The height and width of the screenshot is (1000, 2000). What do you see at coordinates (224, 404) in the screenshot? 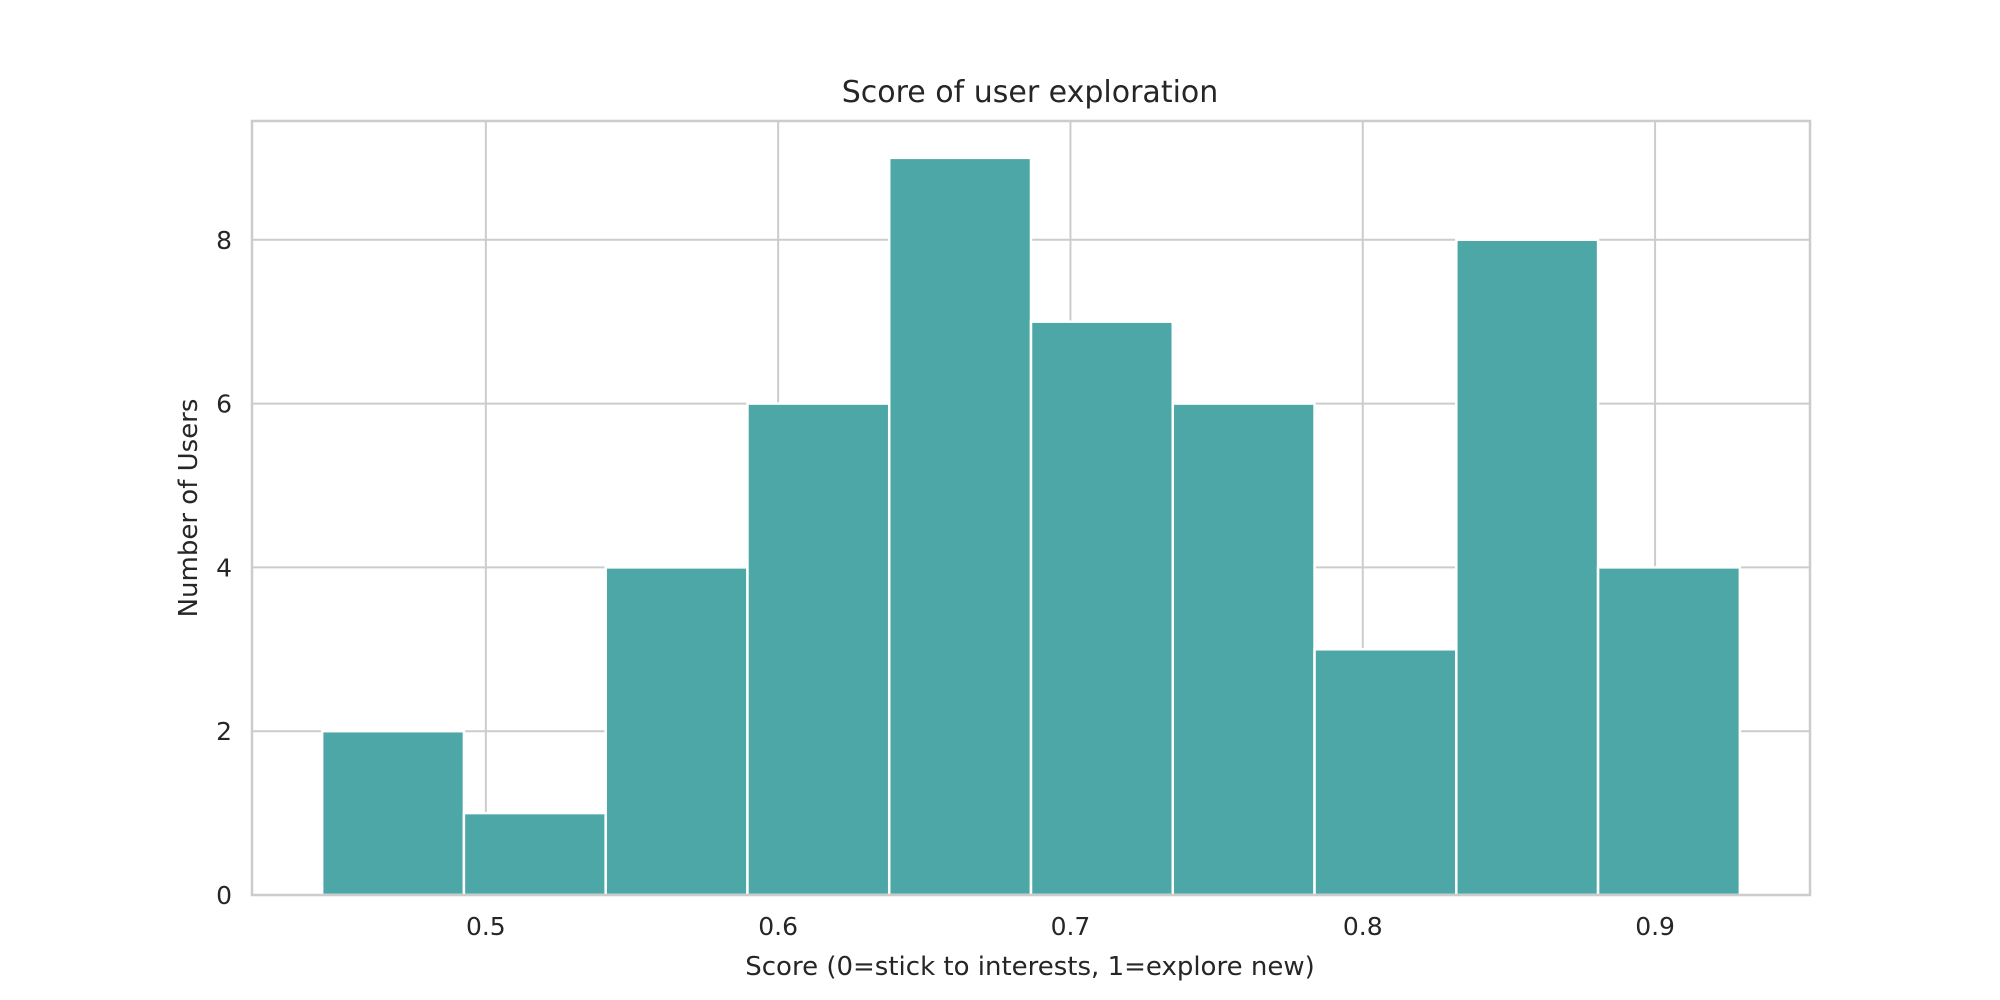
I see `y-tick-label: 6` at bounding box center [224, 404].